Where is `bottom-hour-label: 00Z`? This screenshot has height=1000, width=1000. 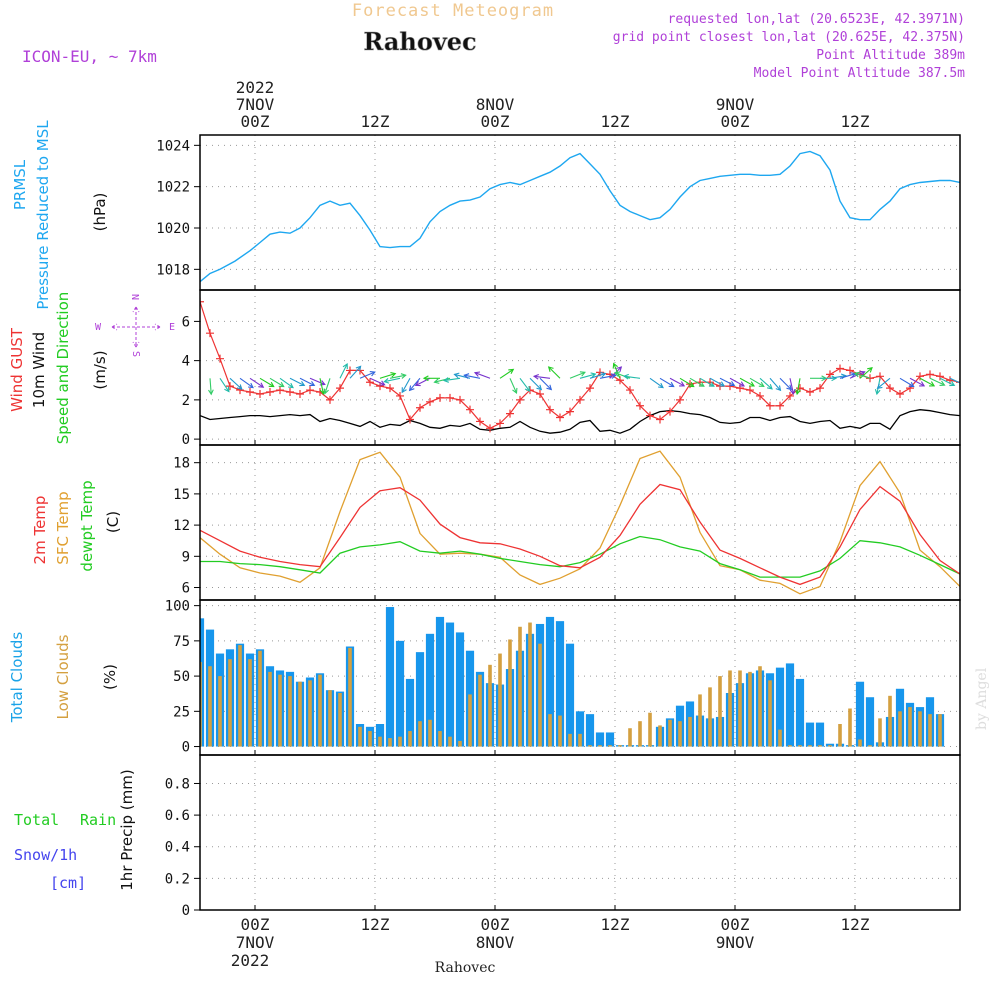 bottom-hour-label: 00Z is located at coordinates (495, 924).